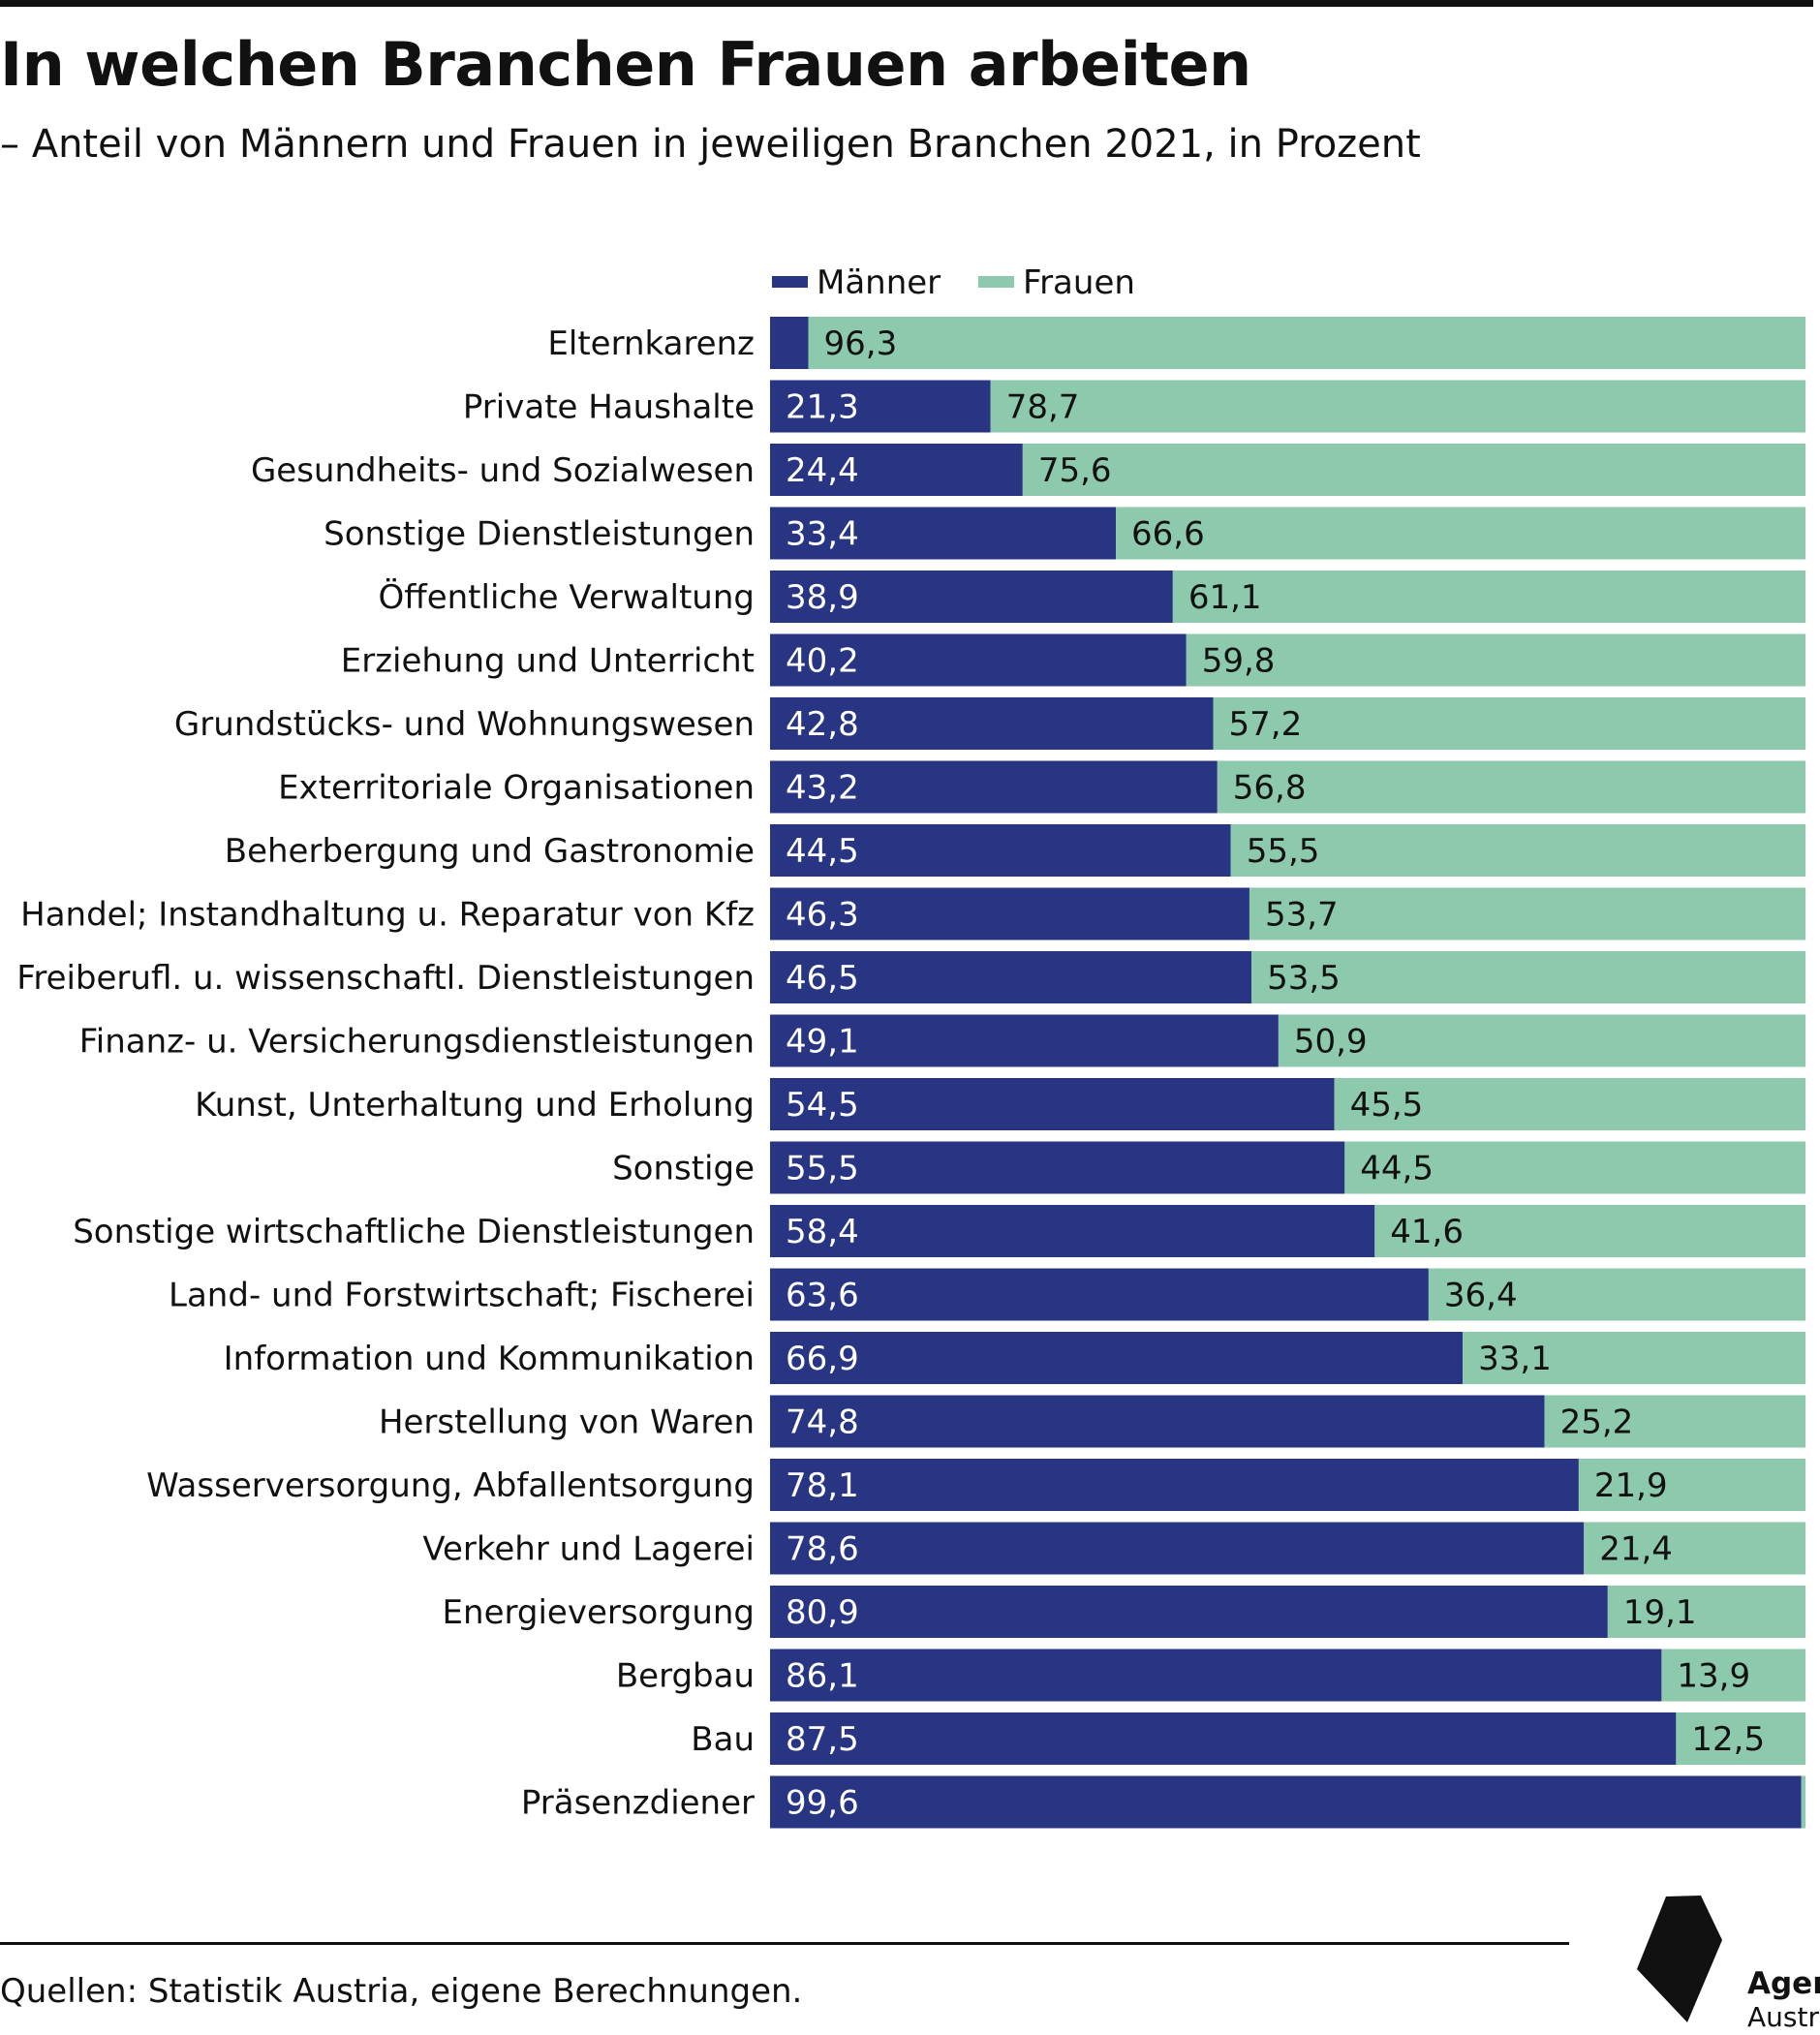 This screenshot has height=2035, width=1820. Describe the element at coordinates (1168, 534) in the screenshot. I see `data-label-frauen: 66,6` at that location.